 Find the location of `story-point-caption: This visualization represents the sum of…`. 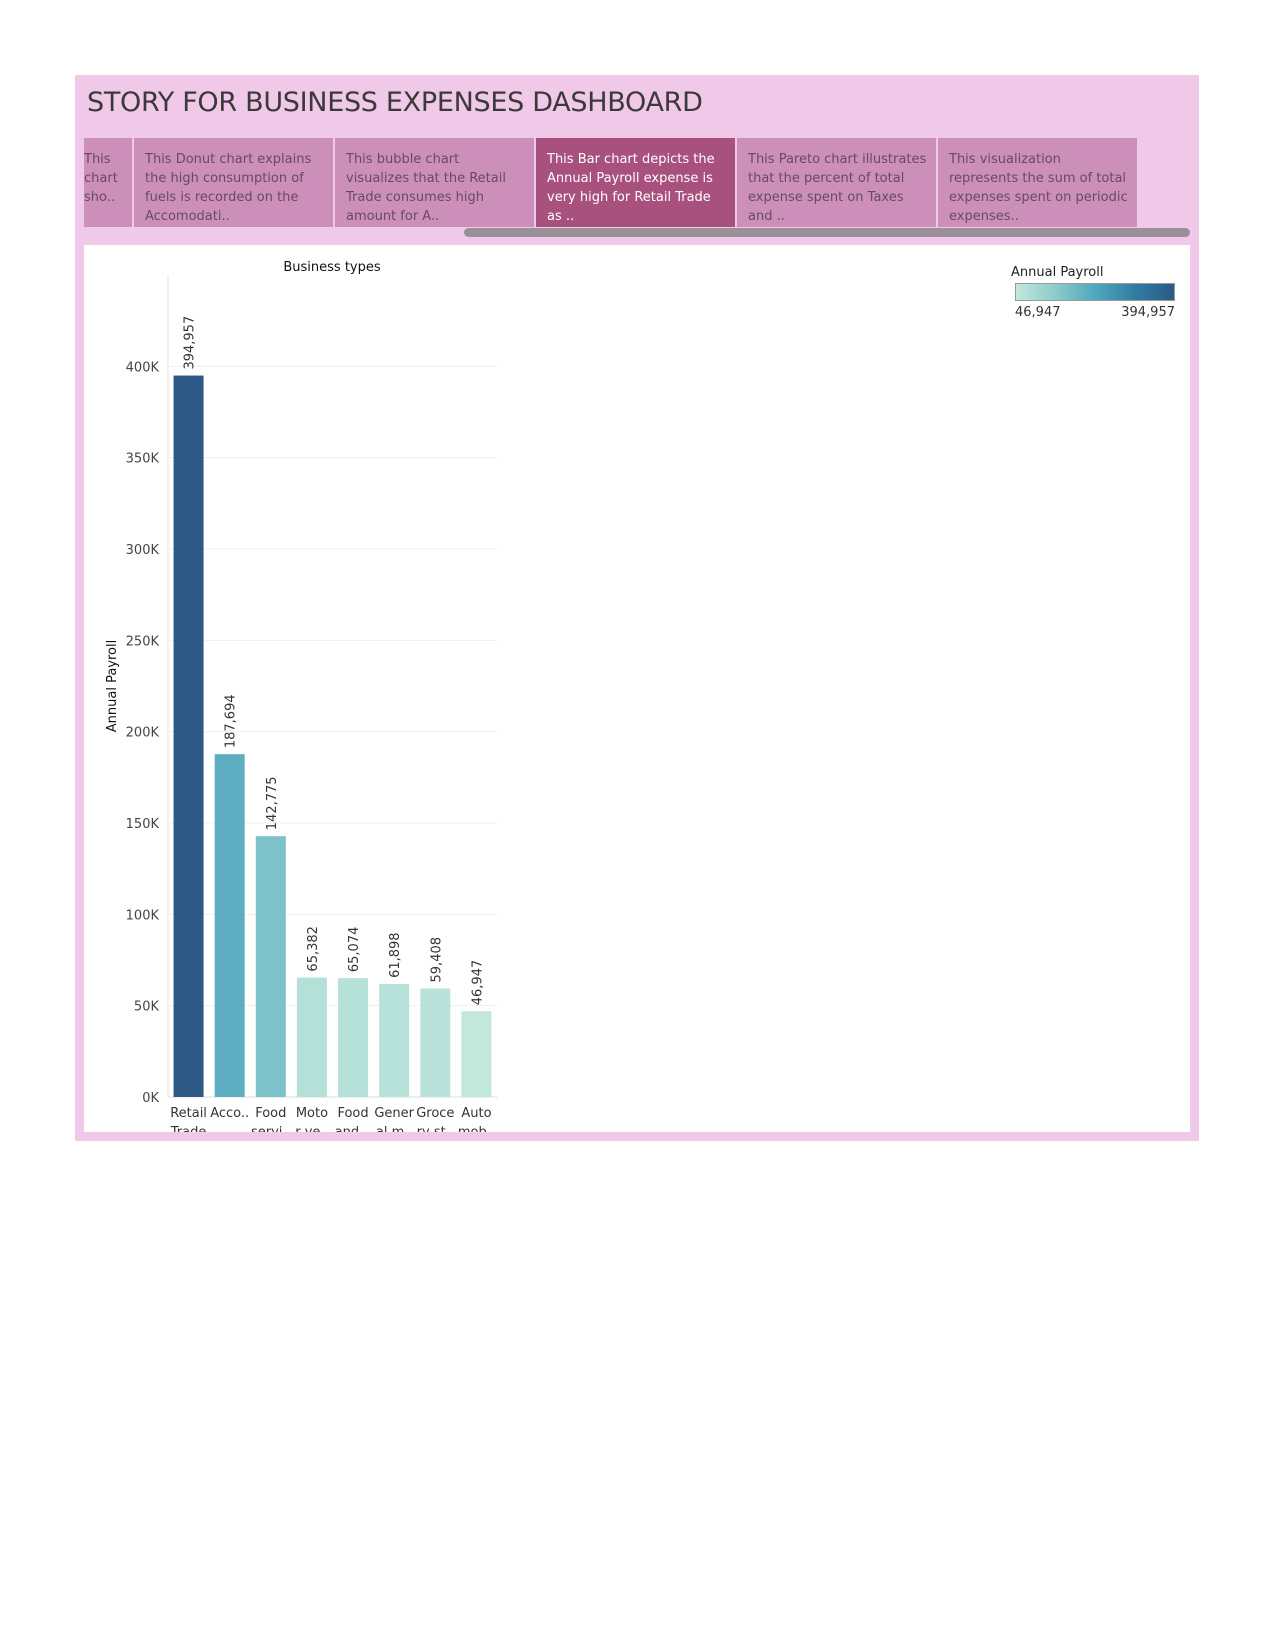

story-point-caption: This visualization represents the sum of… is located at coordinates (1038, 188).